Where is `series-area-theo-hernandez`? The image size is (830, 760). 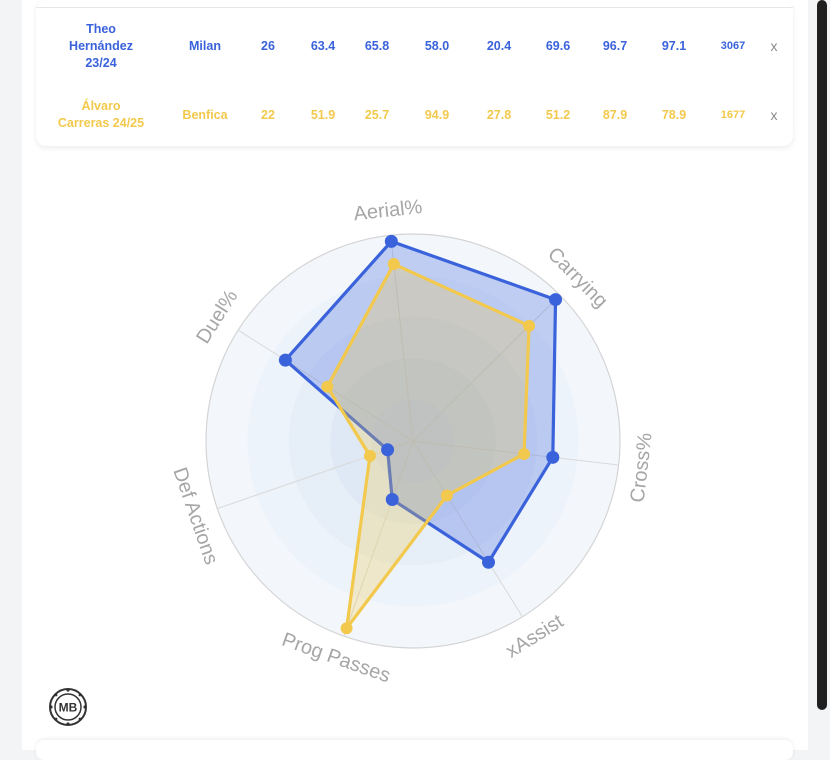 series-area-theo-hernandez is located at coordinates (420, 401).